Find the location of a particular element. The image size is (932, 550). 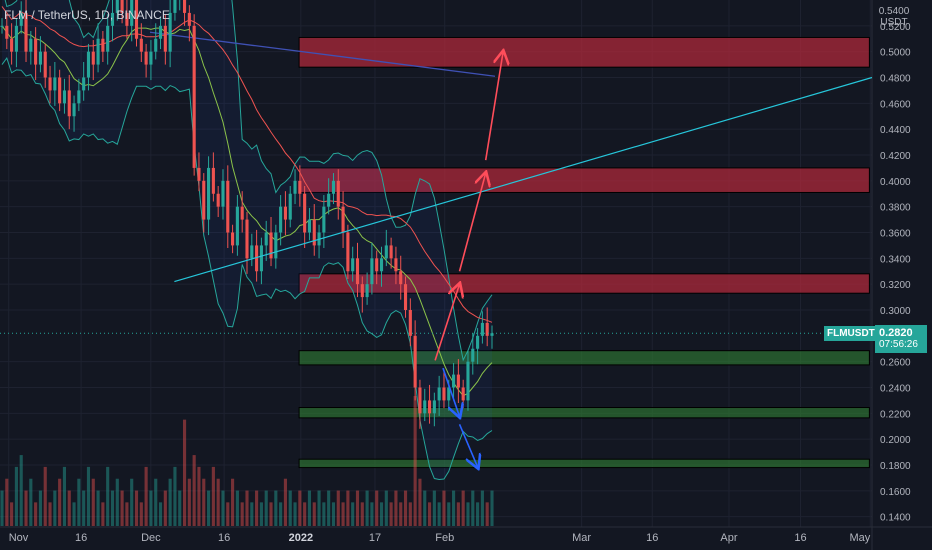

y-tick-label: 0.4200 is located at coordinates (895, 156).